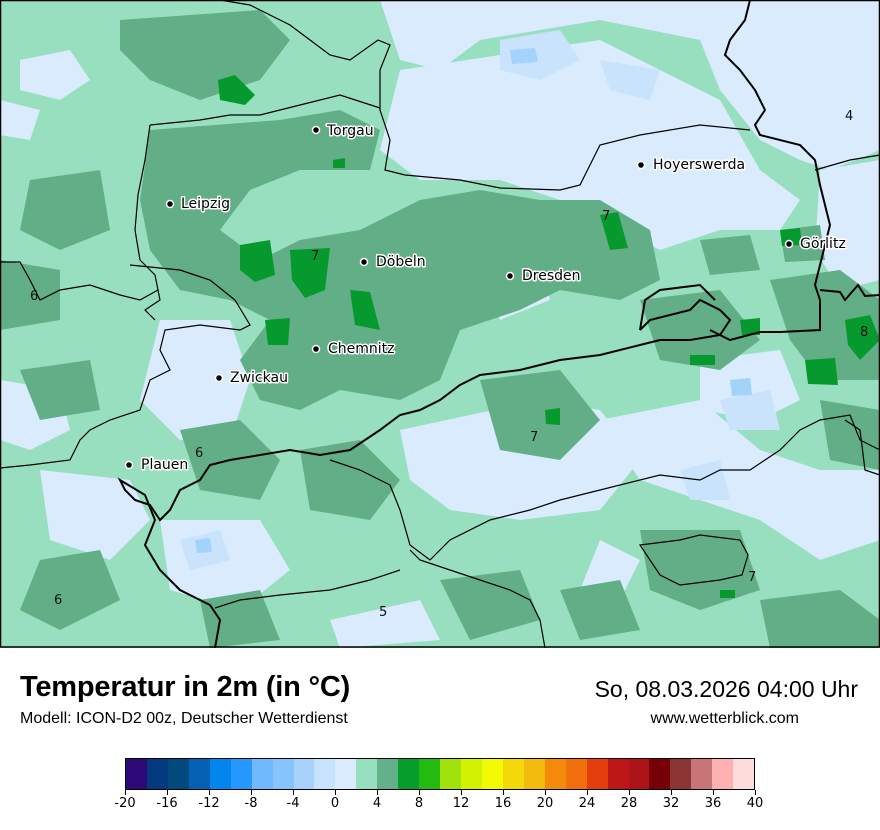 The height and width of the screenshot is (830, 880). What do you see at coordinates (383, 612) in the screenshot?
I see `value-label: 5` at bounding box center [383, 612].